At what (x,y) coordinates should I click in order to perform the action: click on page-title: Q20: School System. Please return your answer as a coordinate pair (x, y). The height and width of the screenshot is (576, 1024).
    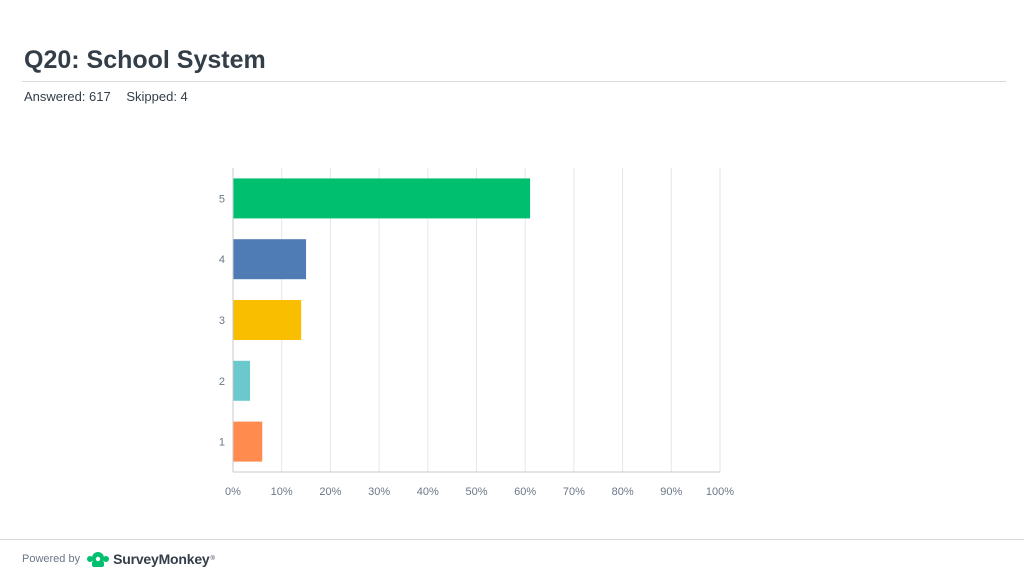
    Looking at the image, I should click on (145, 60).